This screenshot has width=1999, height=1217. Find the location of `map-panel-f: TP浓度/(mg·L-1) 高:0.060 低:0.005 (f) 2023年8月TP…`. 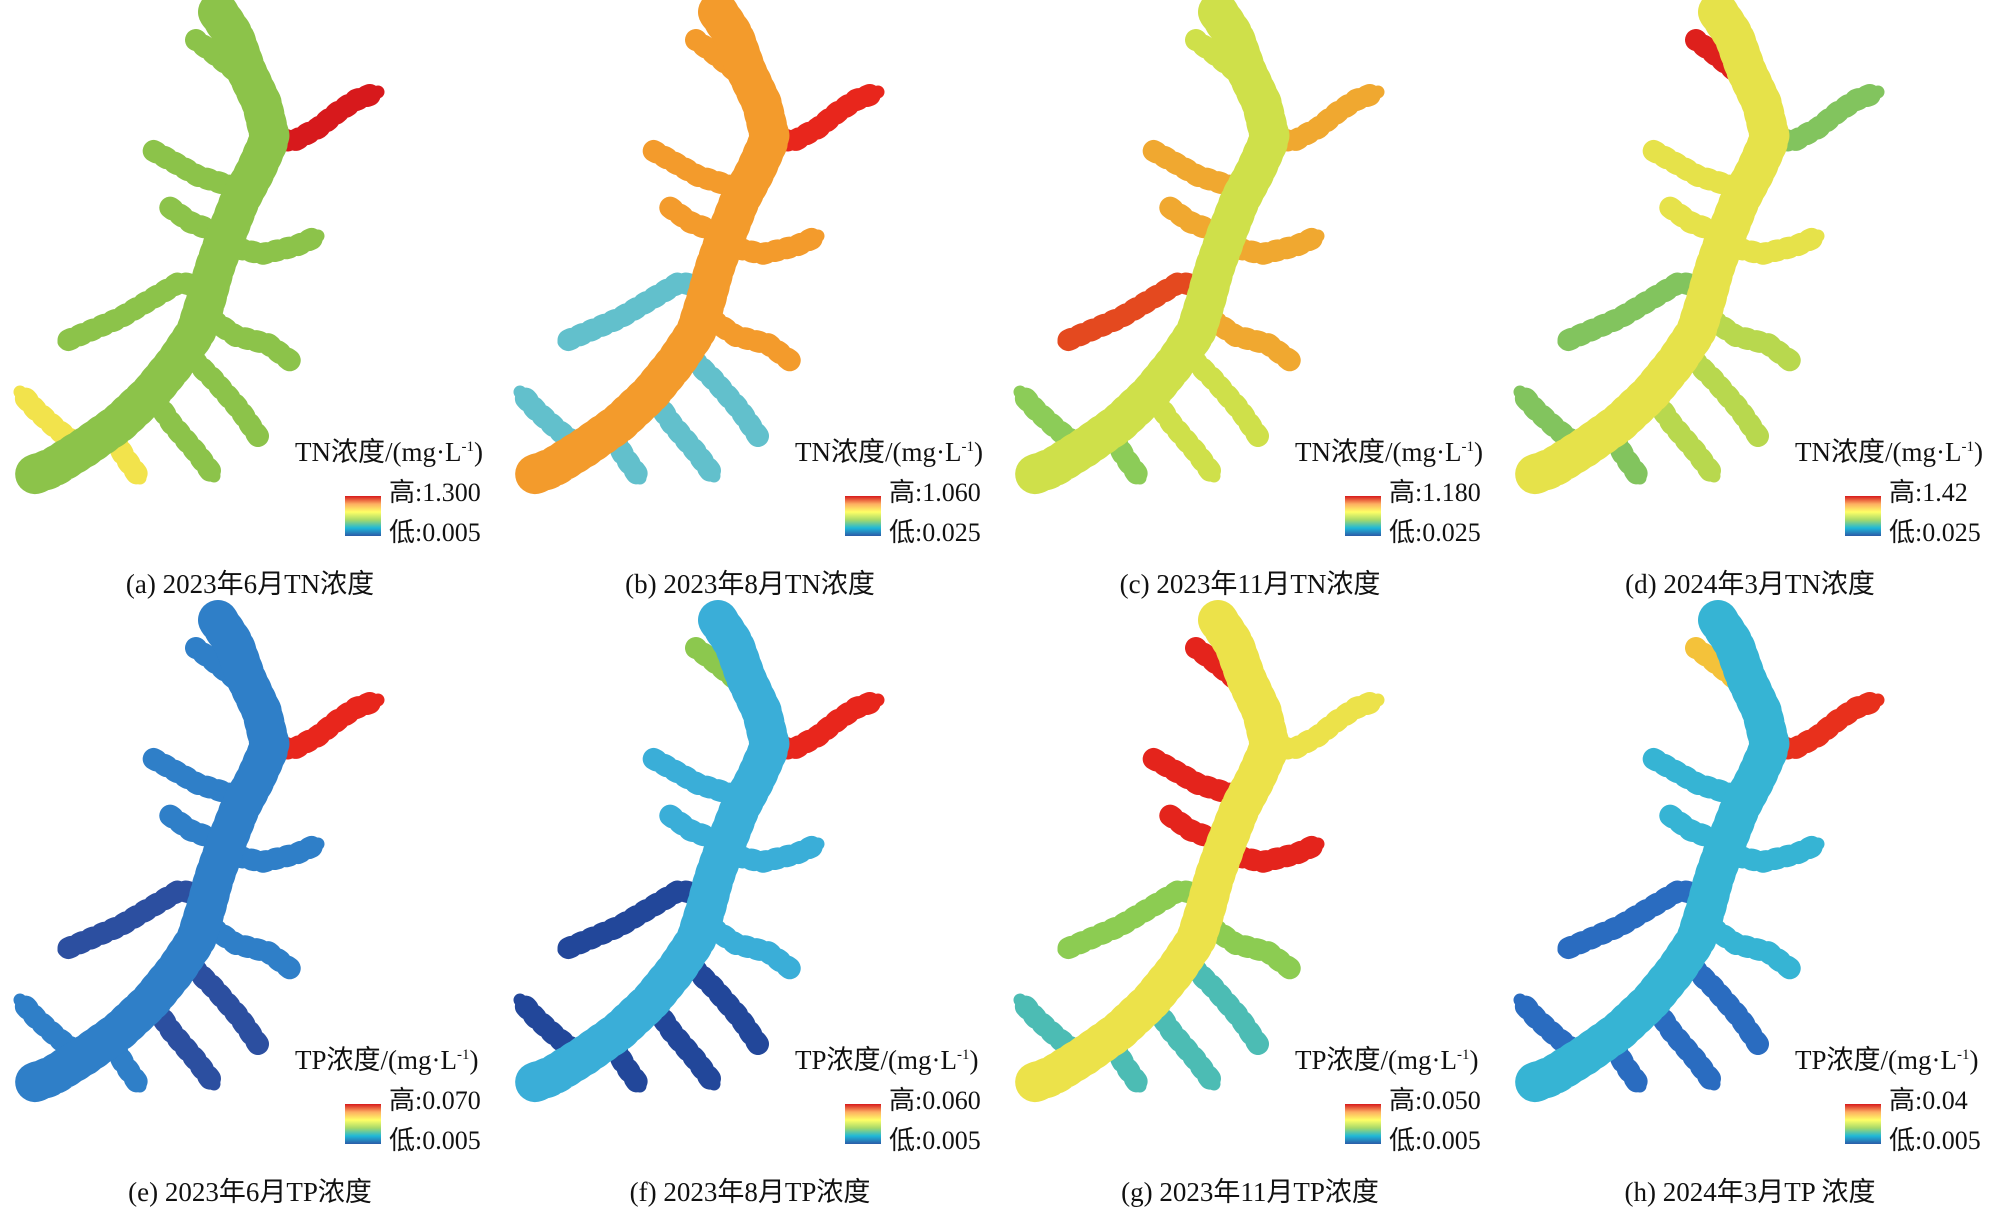

map-panel-f: TP浓度/(mg·L-1) 高:0.060 低:0.005 (f) 2023年8月TP… is located at coordinates (750, 908).